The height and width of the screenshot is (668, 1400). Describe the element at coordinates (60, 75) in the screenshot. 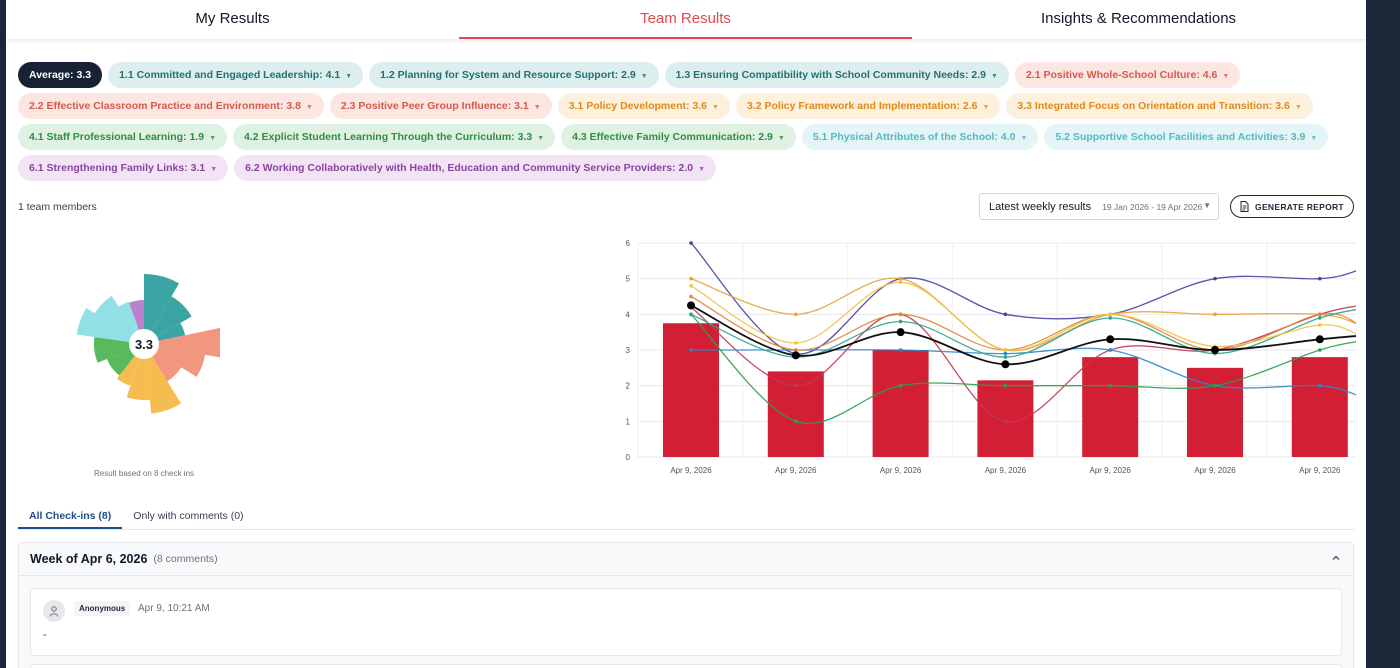

I see `average-chip: Average: 3.3` at that location.